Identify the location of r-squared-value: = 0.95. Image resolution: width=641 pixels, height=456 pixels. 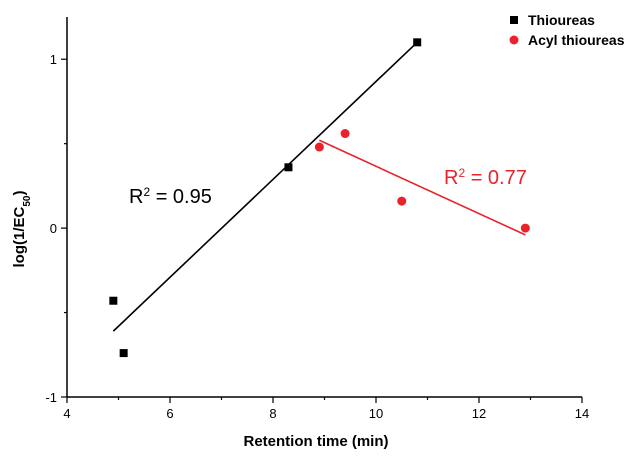
(181, 197).